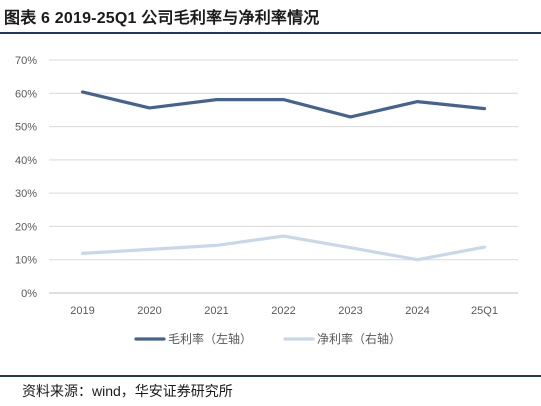  What do you see at coordinates (350, 311) in the screenshot?
I see `x-tick-label: 2023` at bounding box center [350, 311].